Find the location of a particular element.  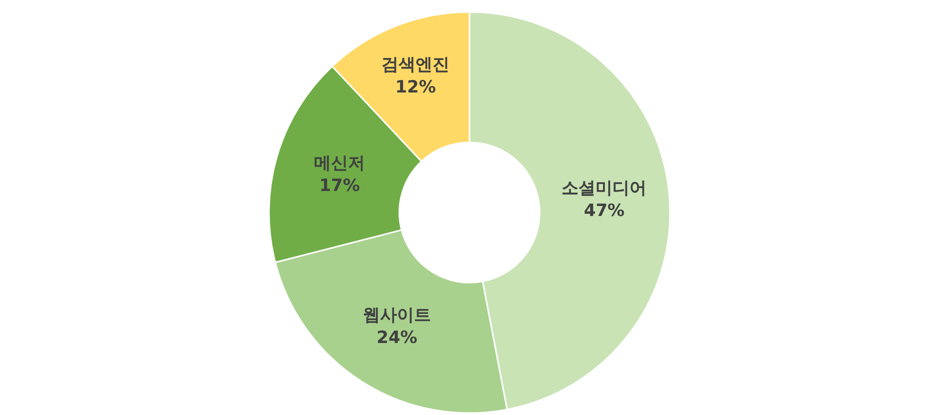

data-label: 24% is located at coordinates (397, 338).